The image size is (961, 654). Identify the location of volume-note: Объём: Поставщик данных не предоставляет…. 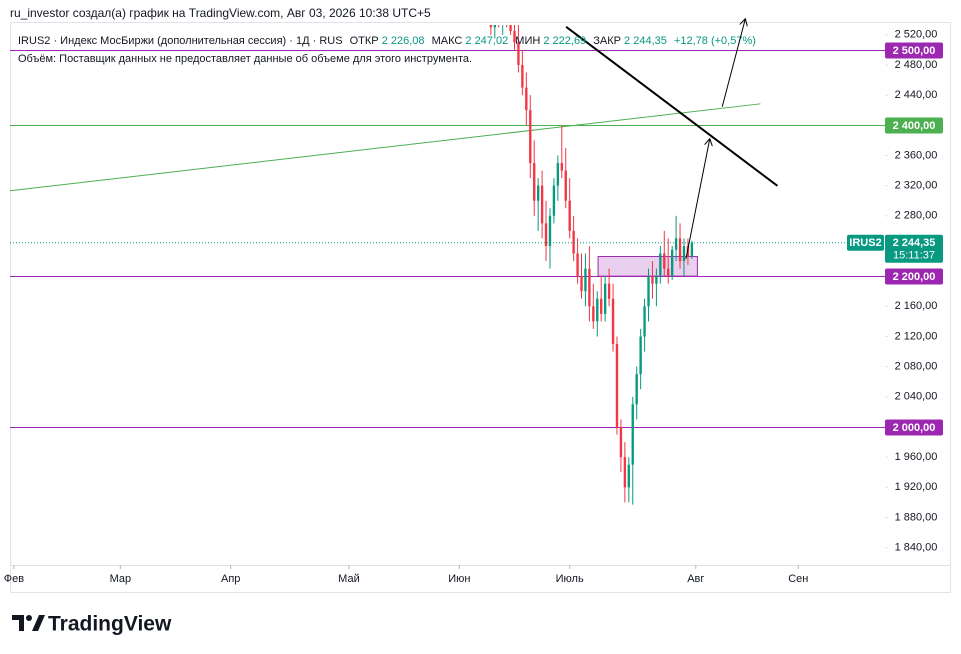
(245, 59).